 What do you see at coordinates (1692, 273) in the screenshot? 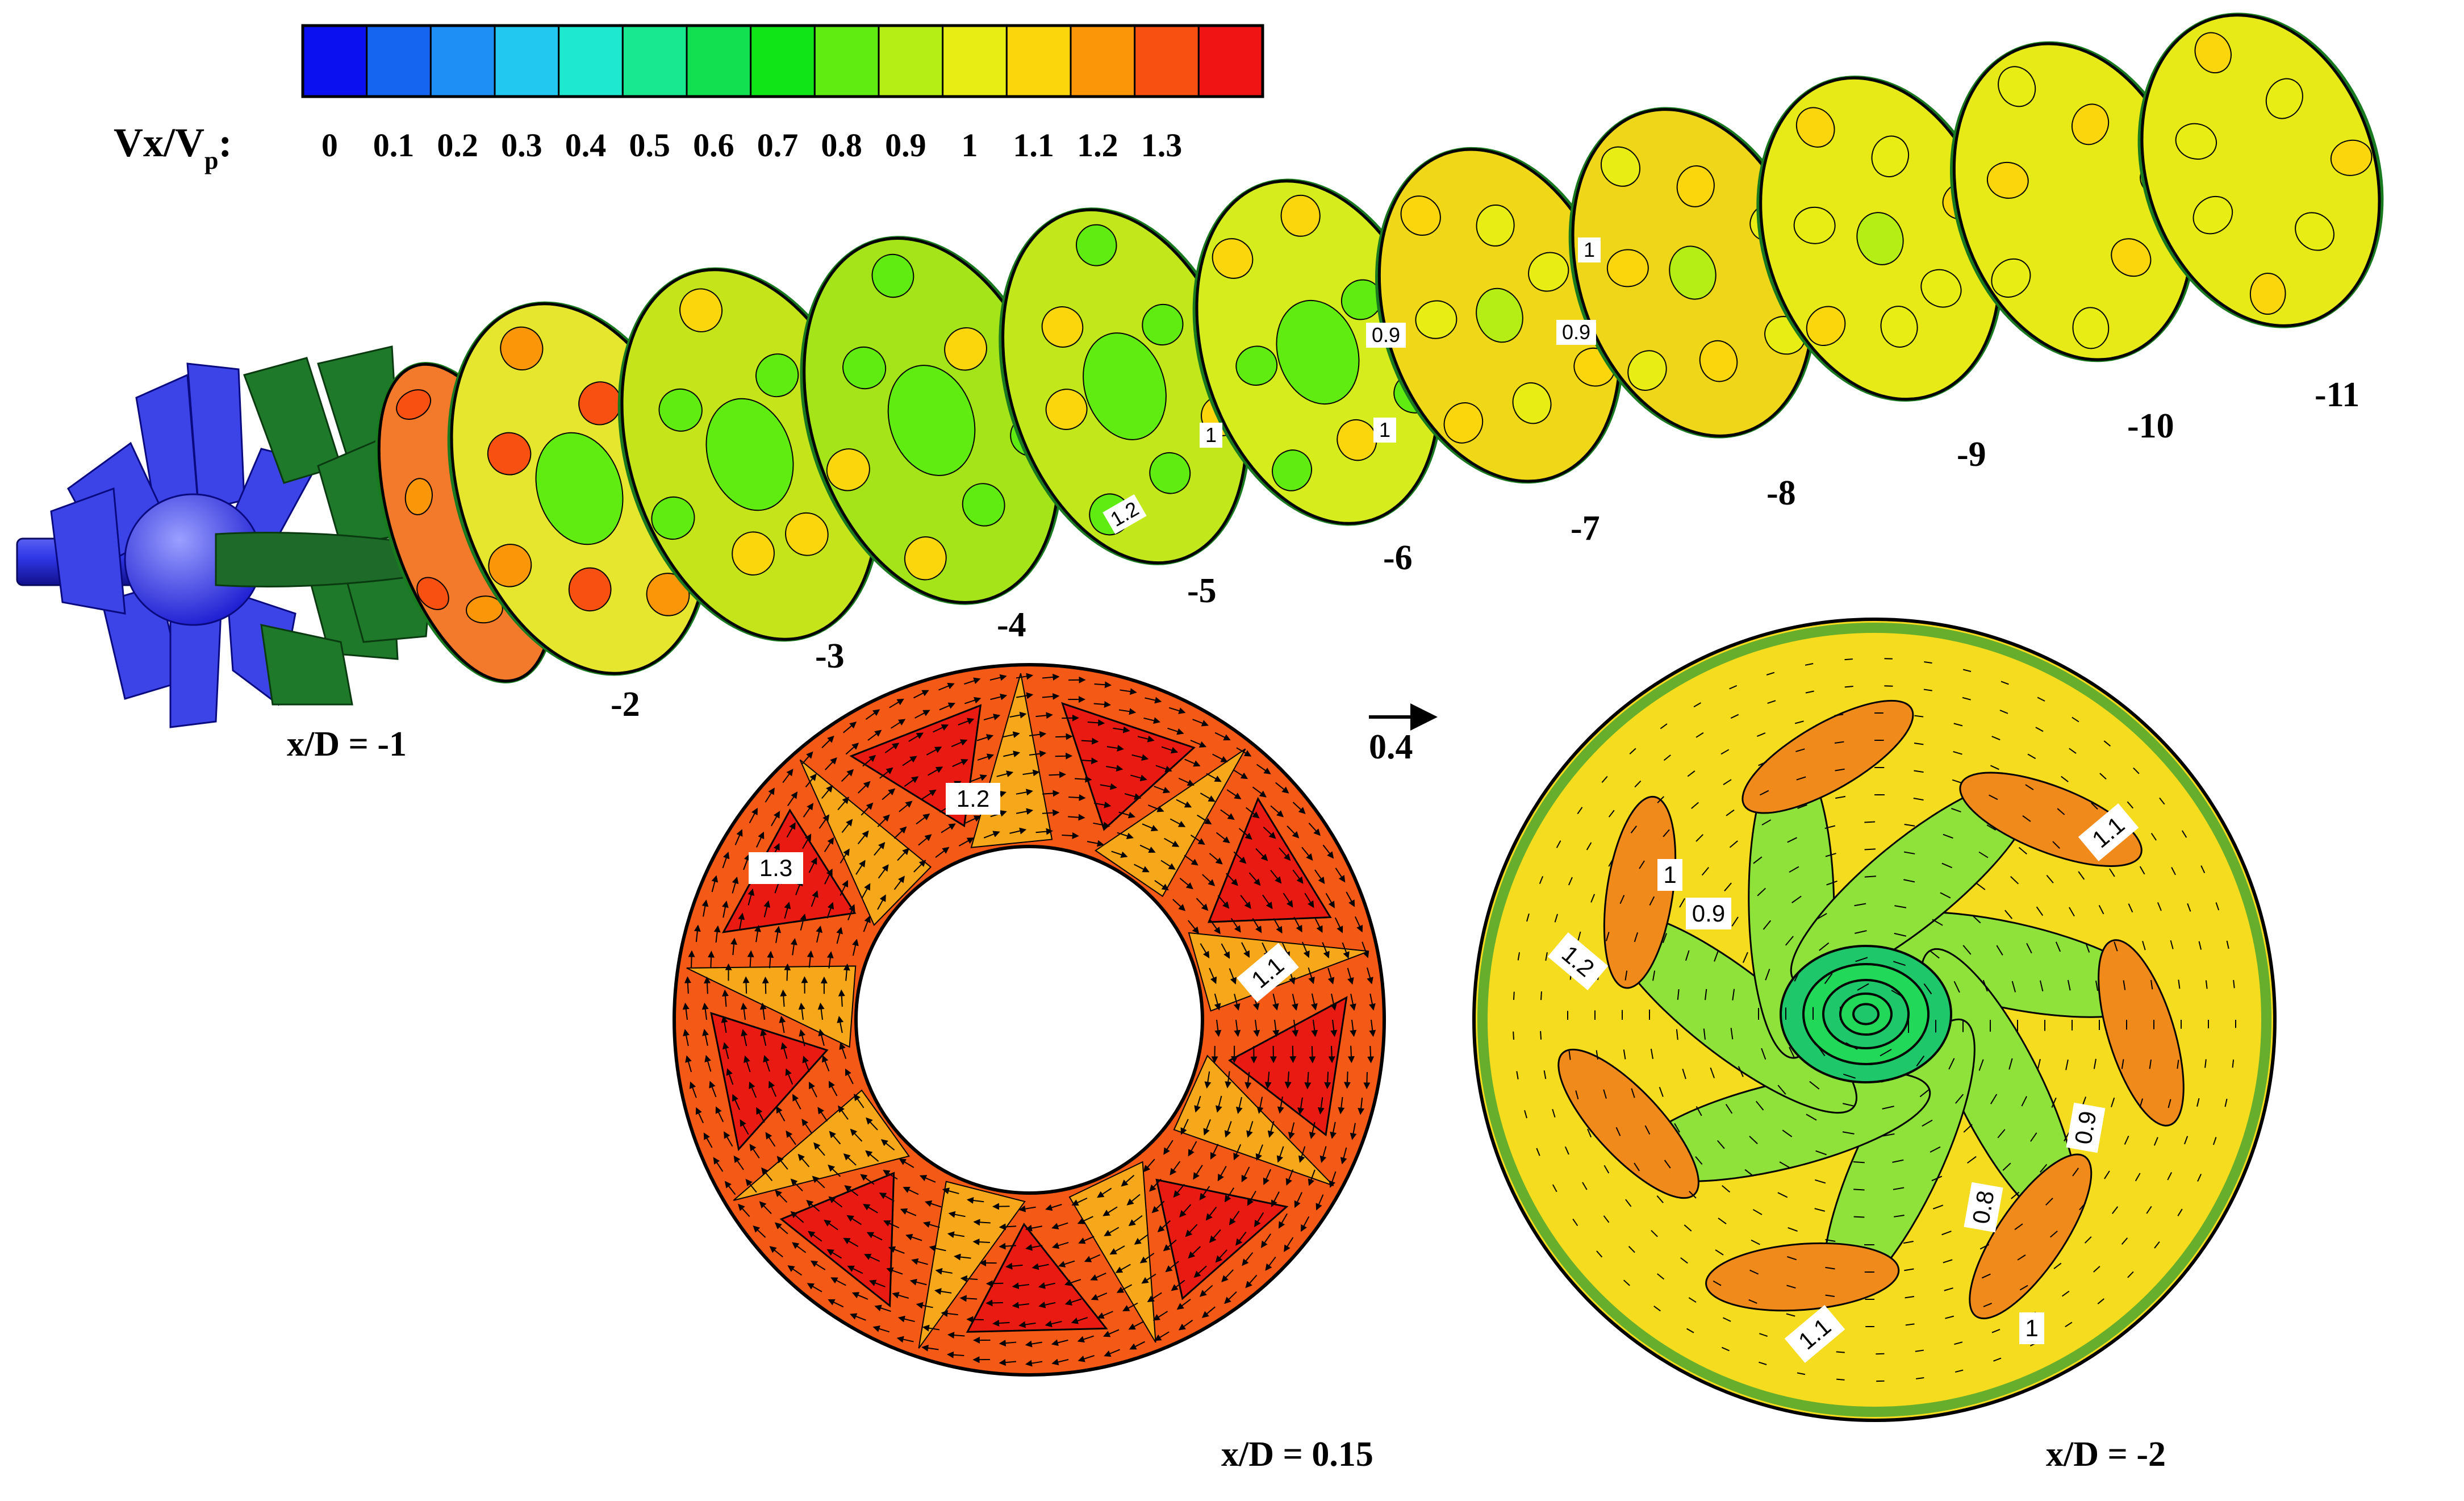
I see `section-plane` at bounding box center [1692, 273].